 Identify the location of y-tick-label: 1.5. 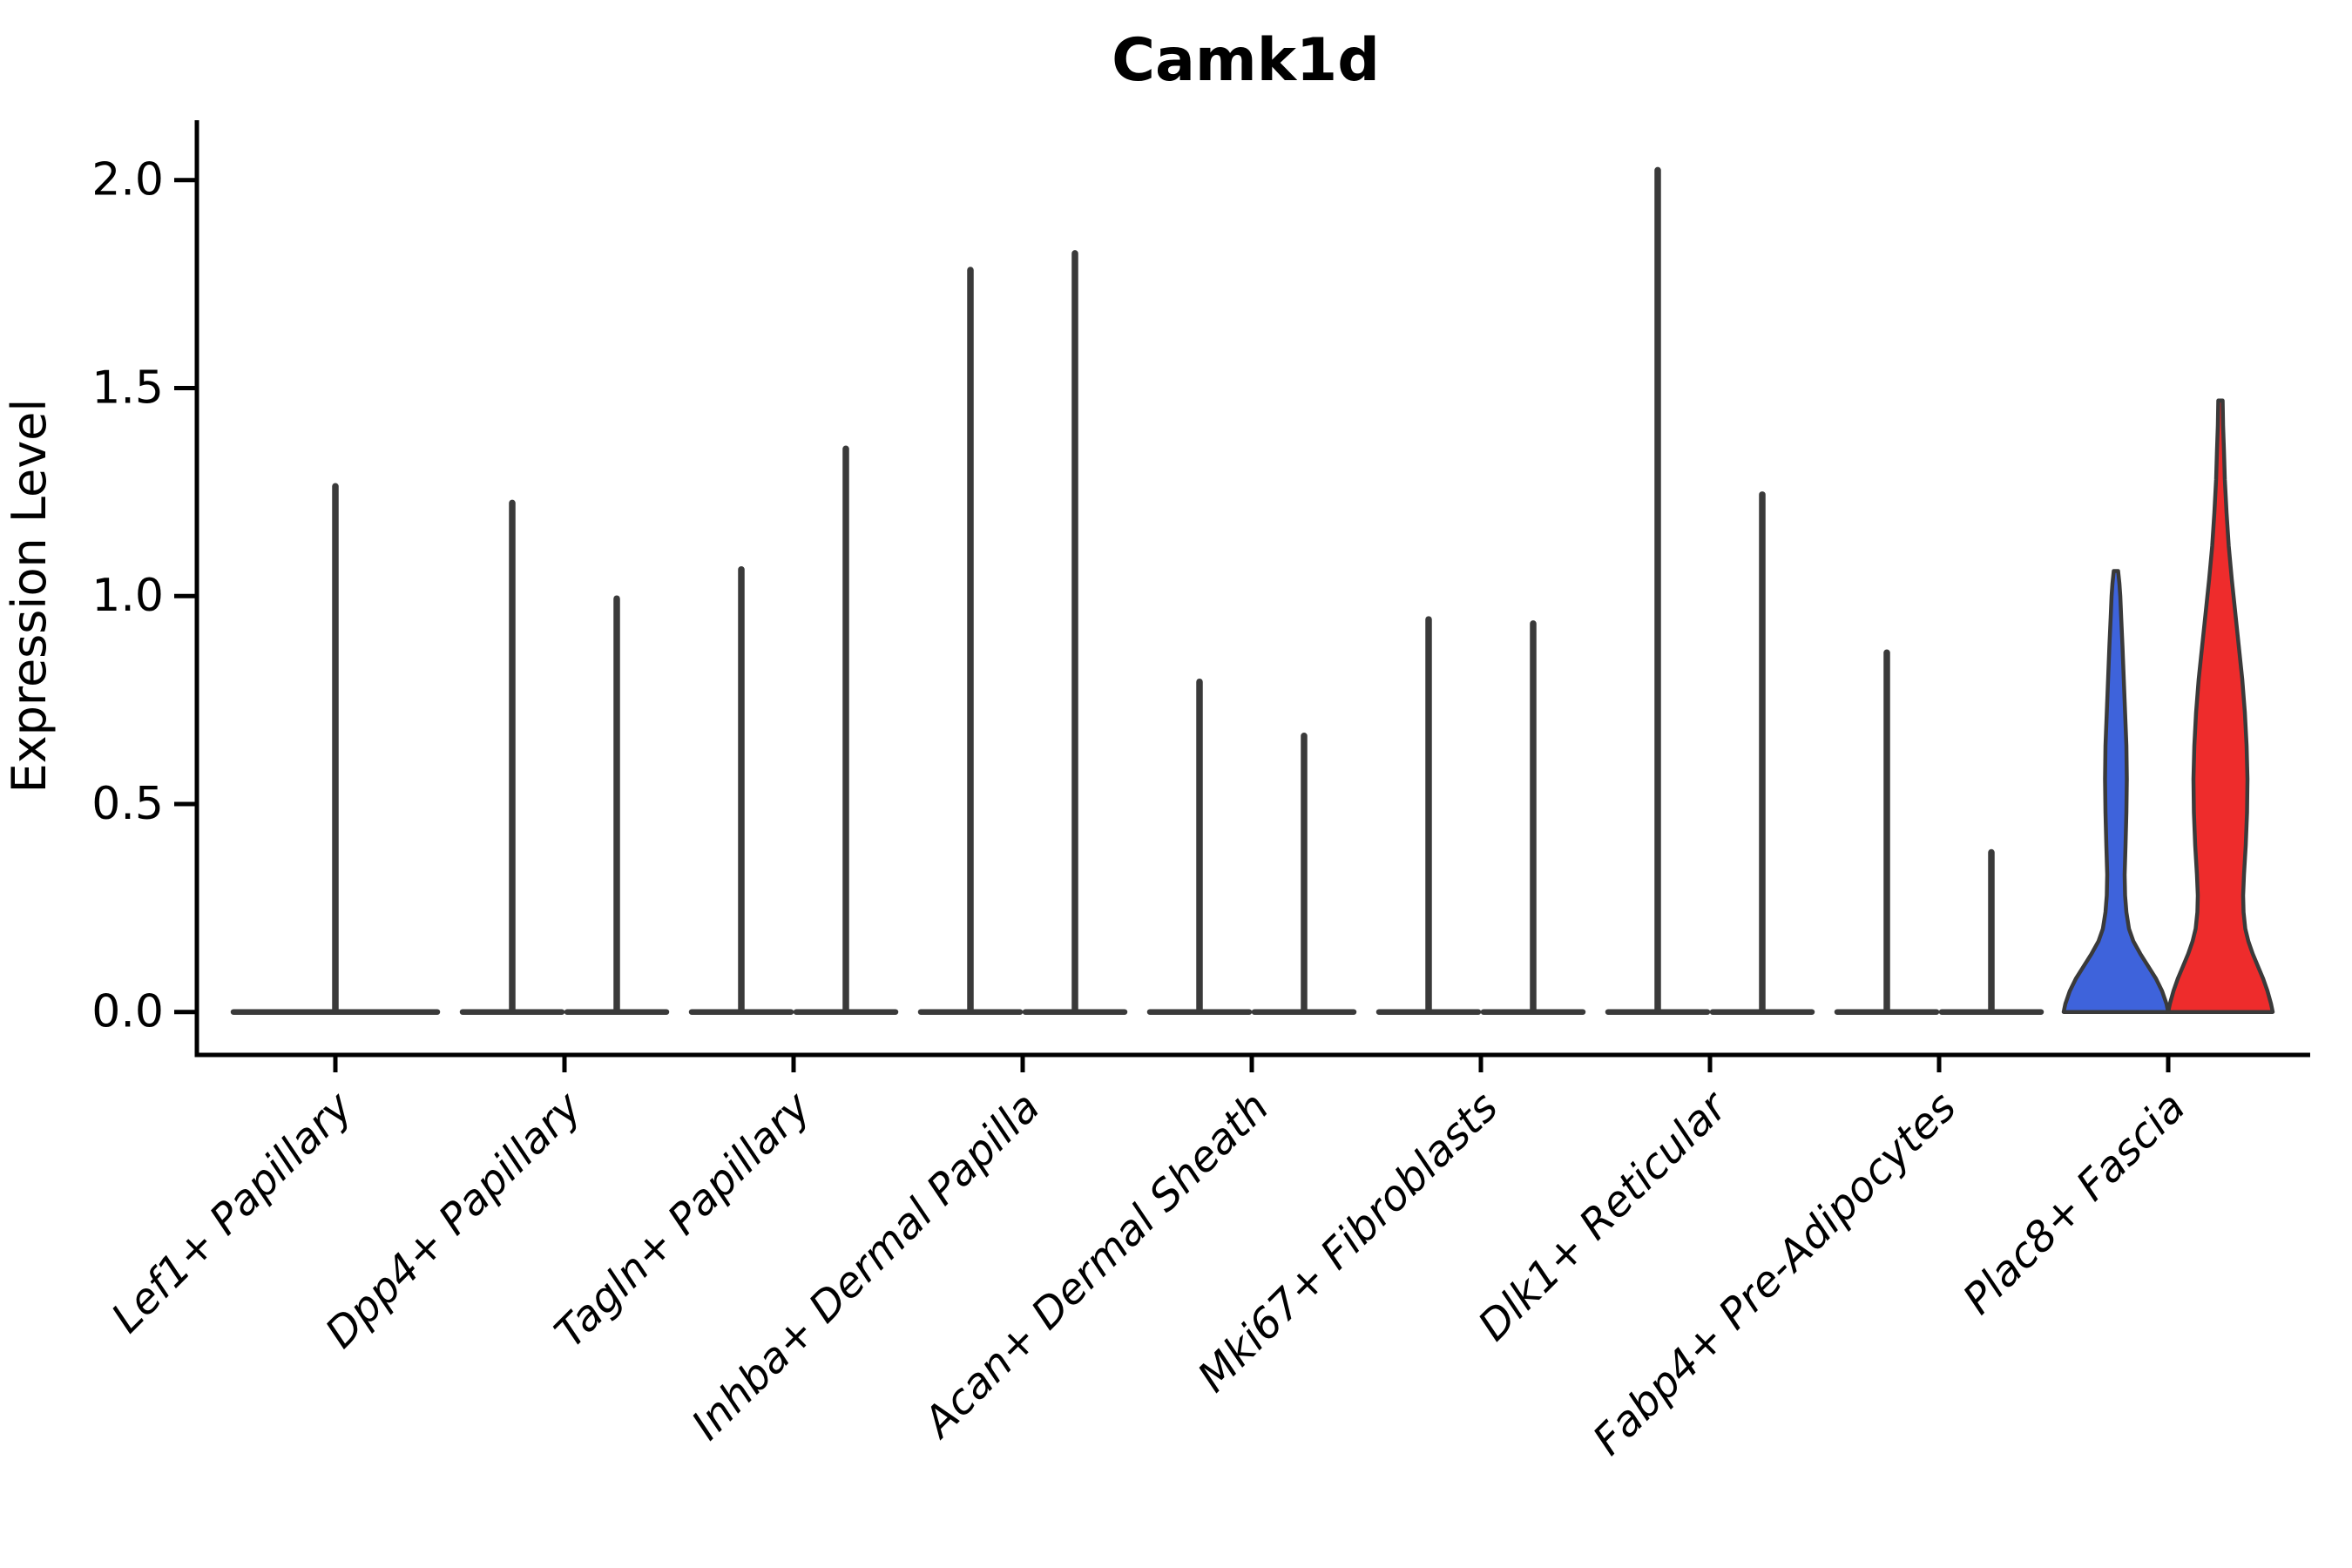
(127, 388).